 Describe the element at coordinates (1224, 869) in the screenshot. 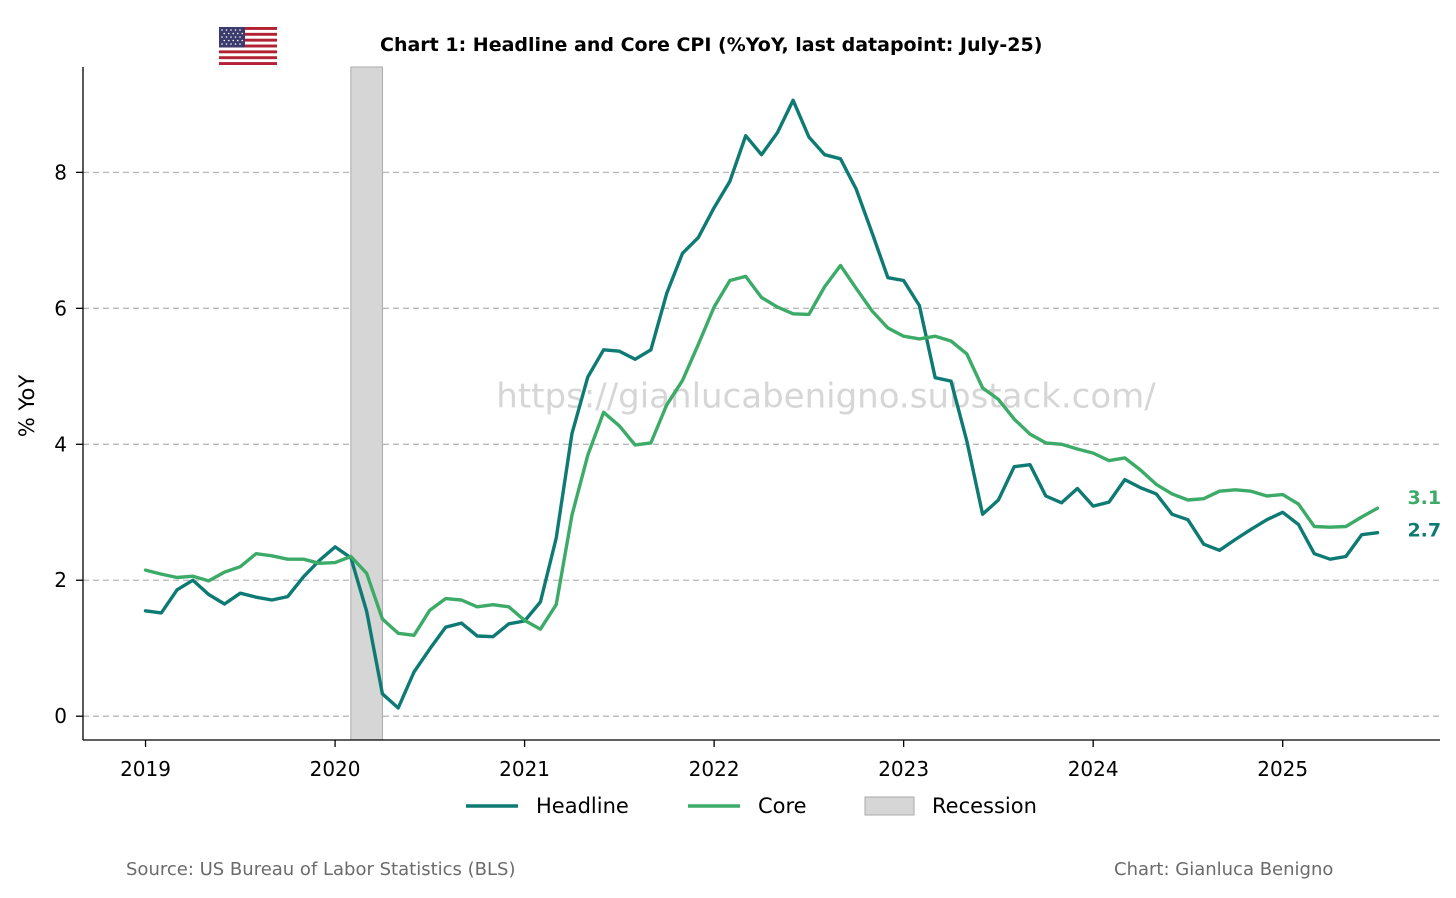

I see `chart-credit: Chart: Gianluca Benigno` at that location.